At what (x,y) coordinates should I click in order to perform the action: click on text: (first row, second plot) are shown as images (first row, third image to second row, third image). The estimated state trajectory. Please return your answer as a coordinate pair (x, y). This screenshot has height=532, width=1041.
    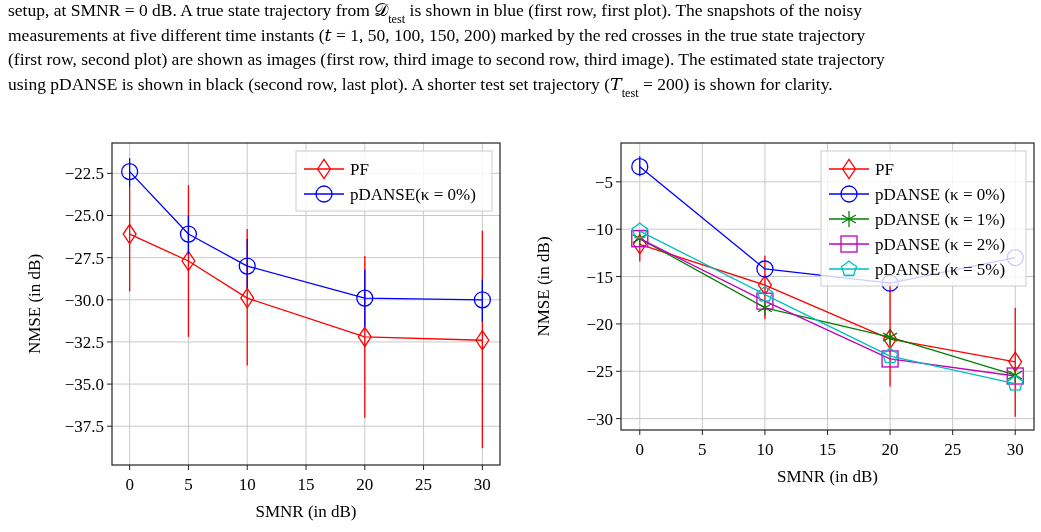
    Looking at the image, I should click on (447, 59).